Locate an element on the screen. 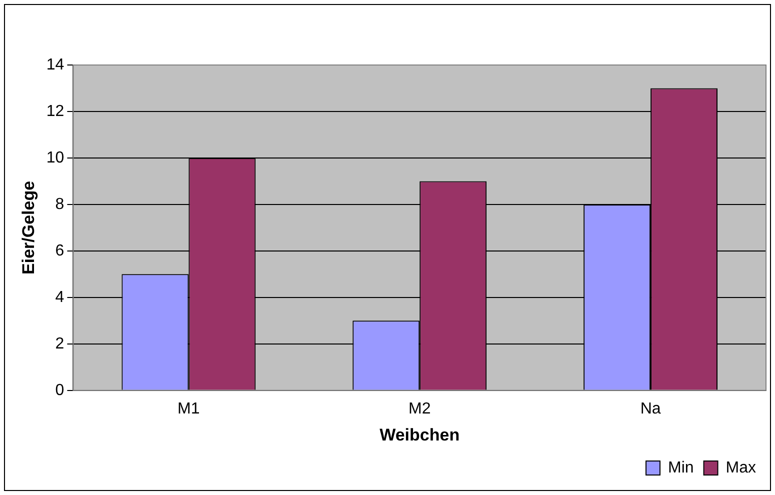 The height and width of the screenshot is (495, 775). y-tick-label: 4 is located at coordinates (59, 297).